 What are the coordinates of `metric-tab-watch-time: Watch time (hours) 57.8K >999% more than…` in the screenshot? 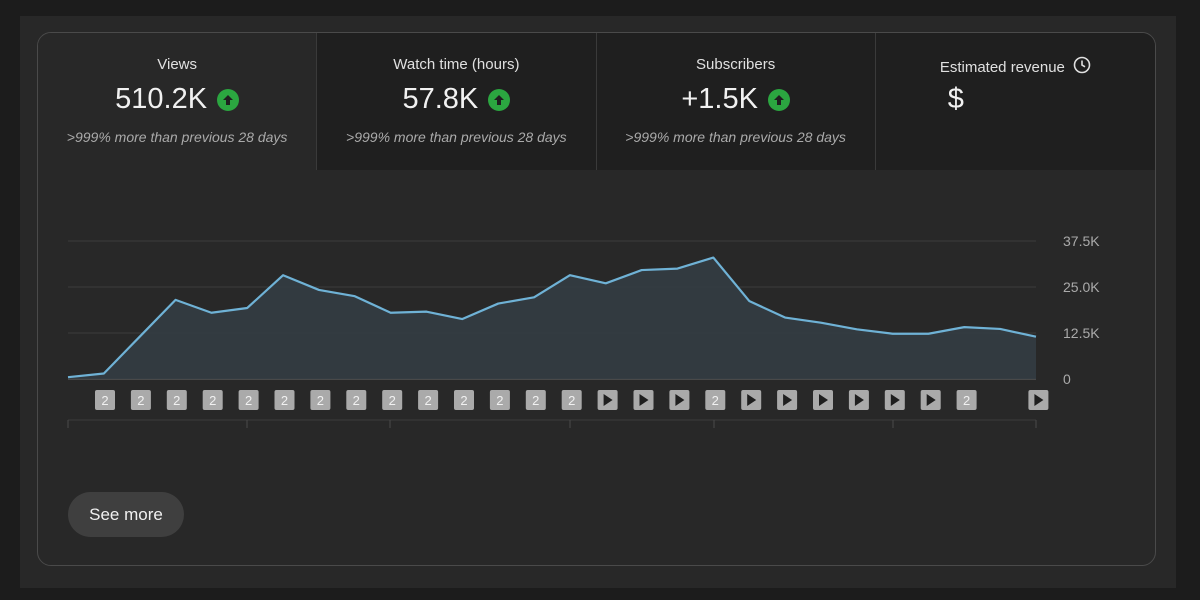 It's located at (457, 101).